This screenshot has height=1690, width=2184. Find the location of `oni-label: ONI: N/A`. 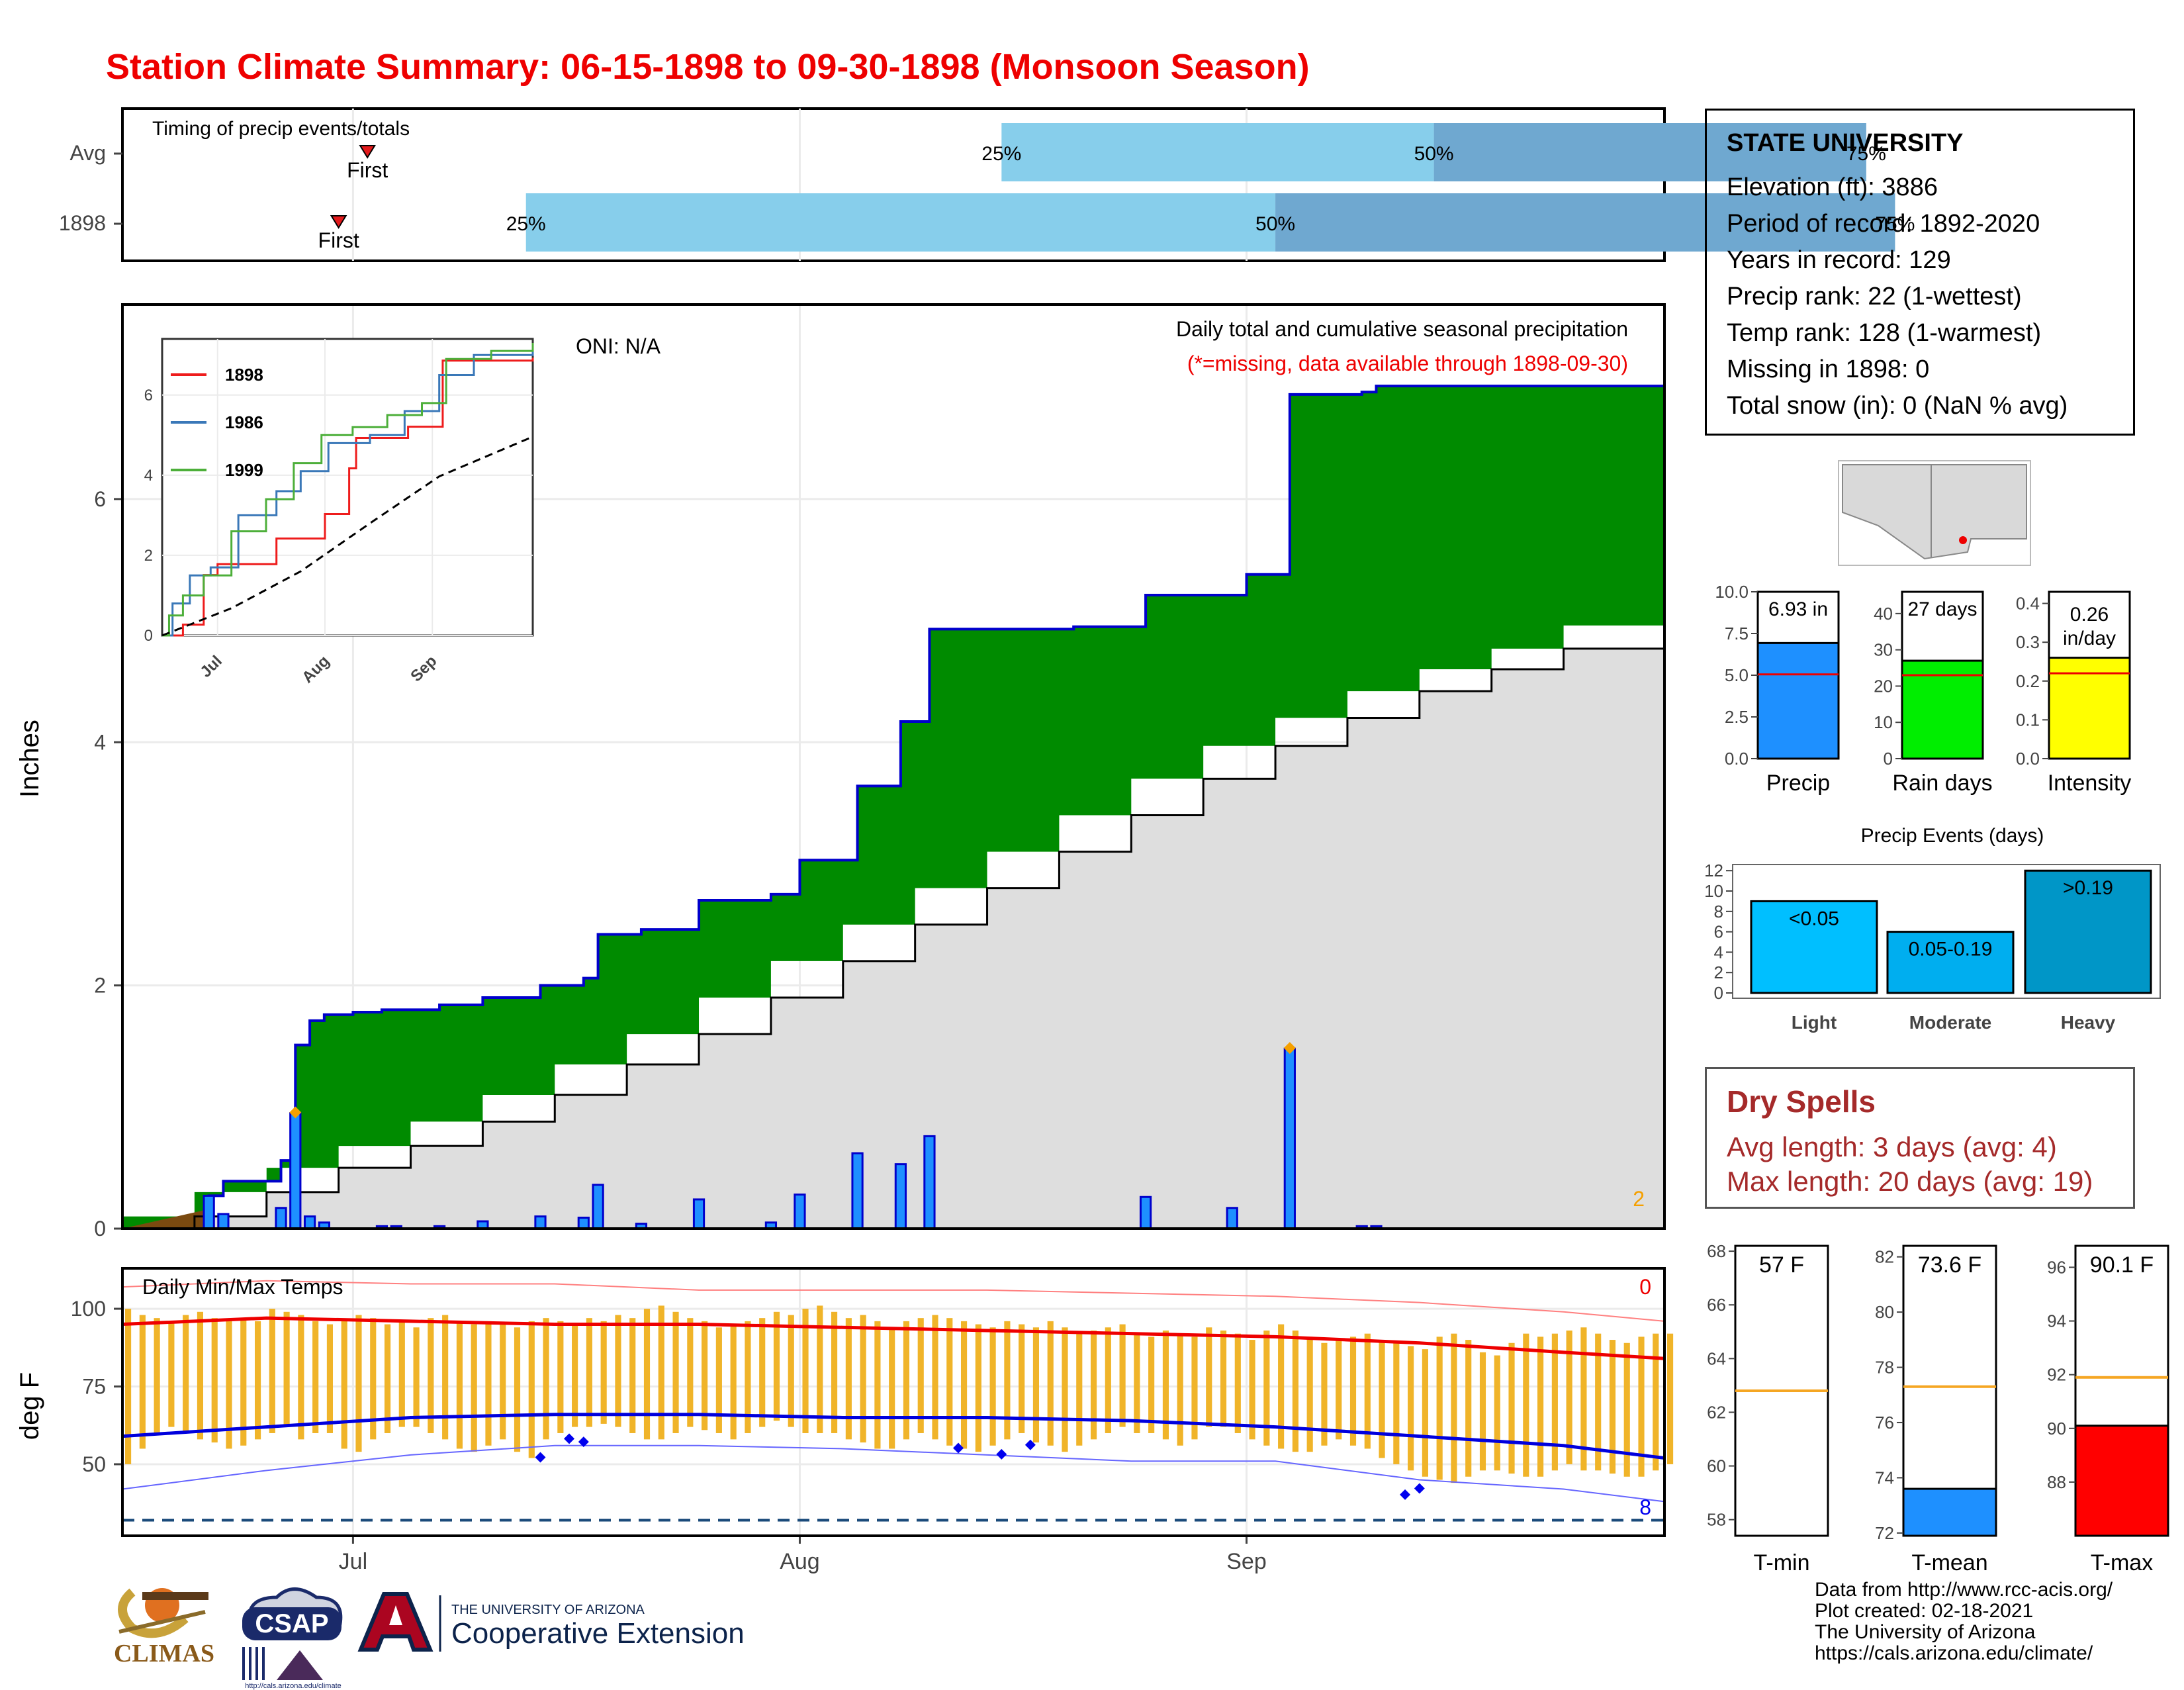

oni-label: ONI: N/A is located at coordinates (618, 346).